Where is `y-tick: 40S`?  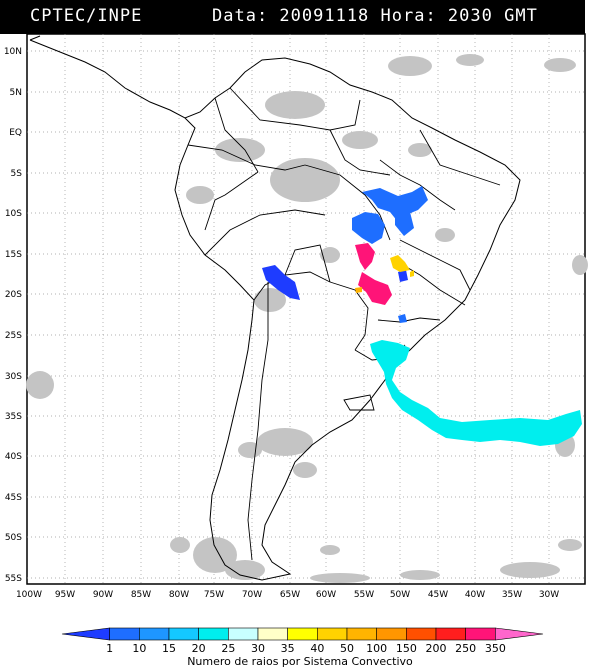 y-tick: 40S is located at coordinates (13, 457).